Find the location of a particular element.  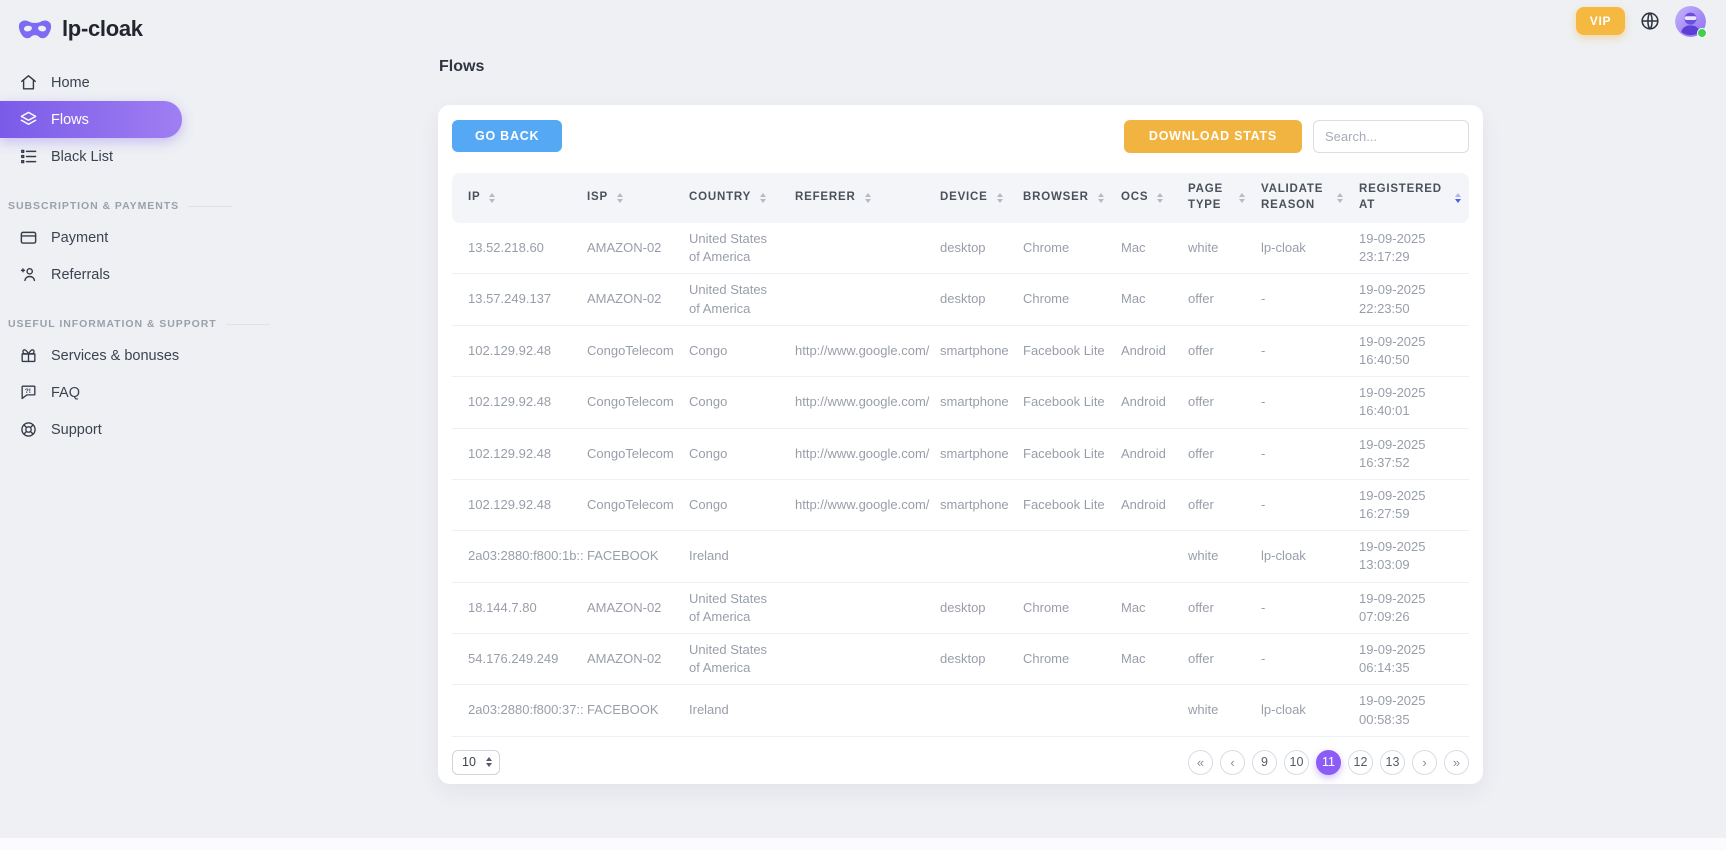

page-size-select: 10 is located at coordinates (476, 762).